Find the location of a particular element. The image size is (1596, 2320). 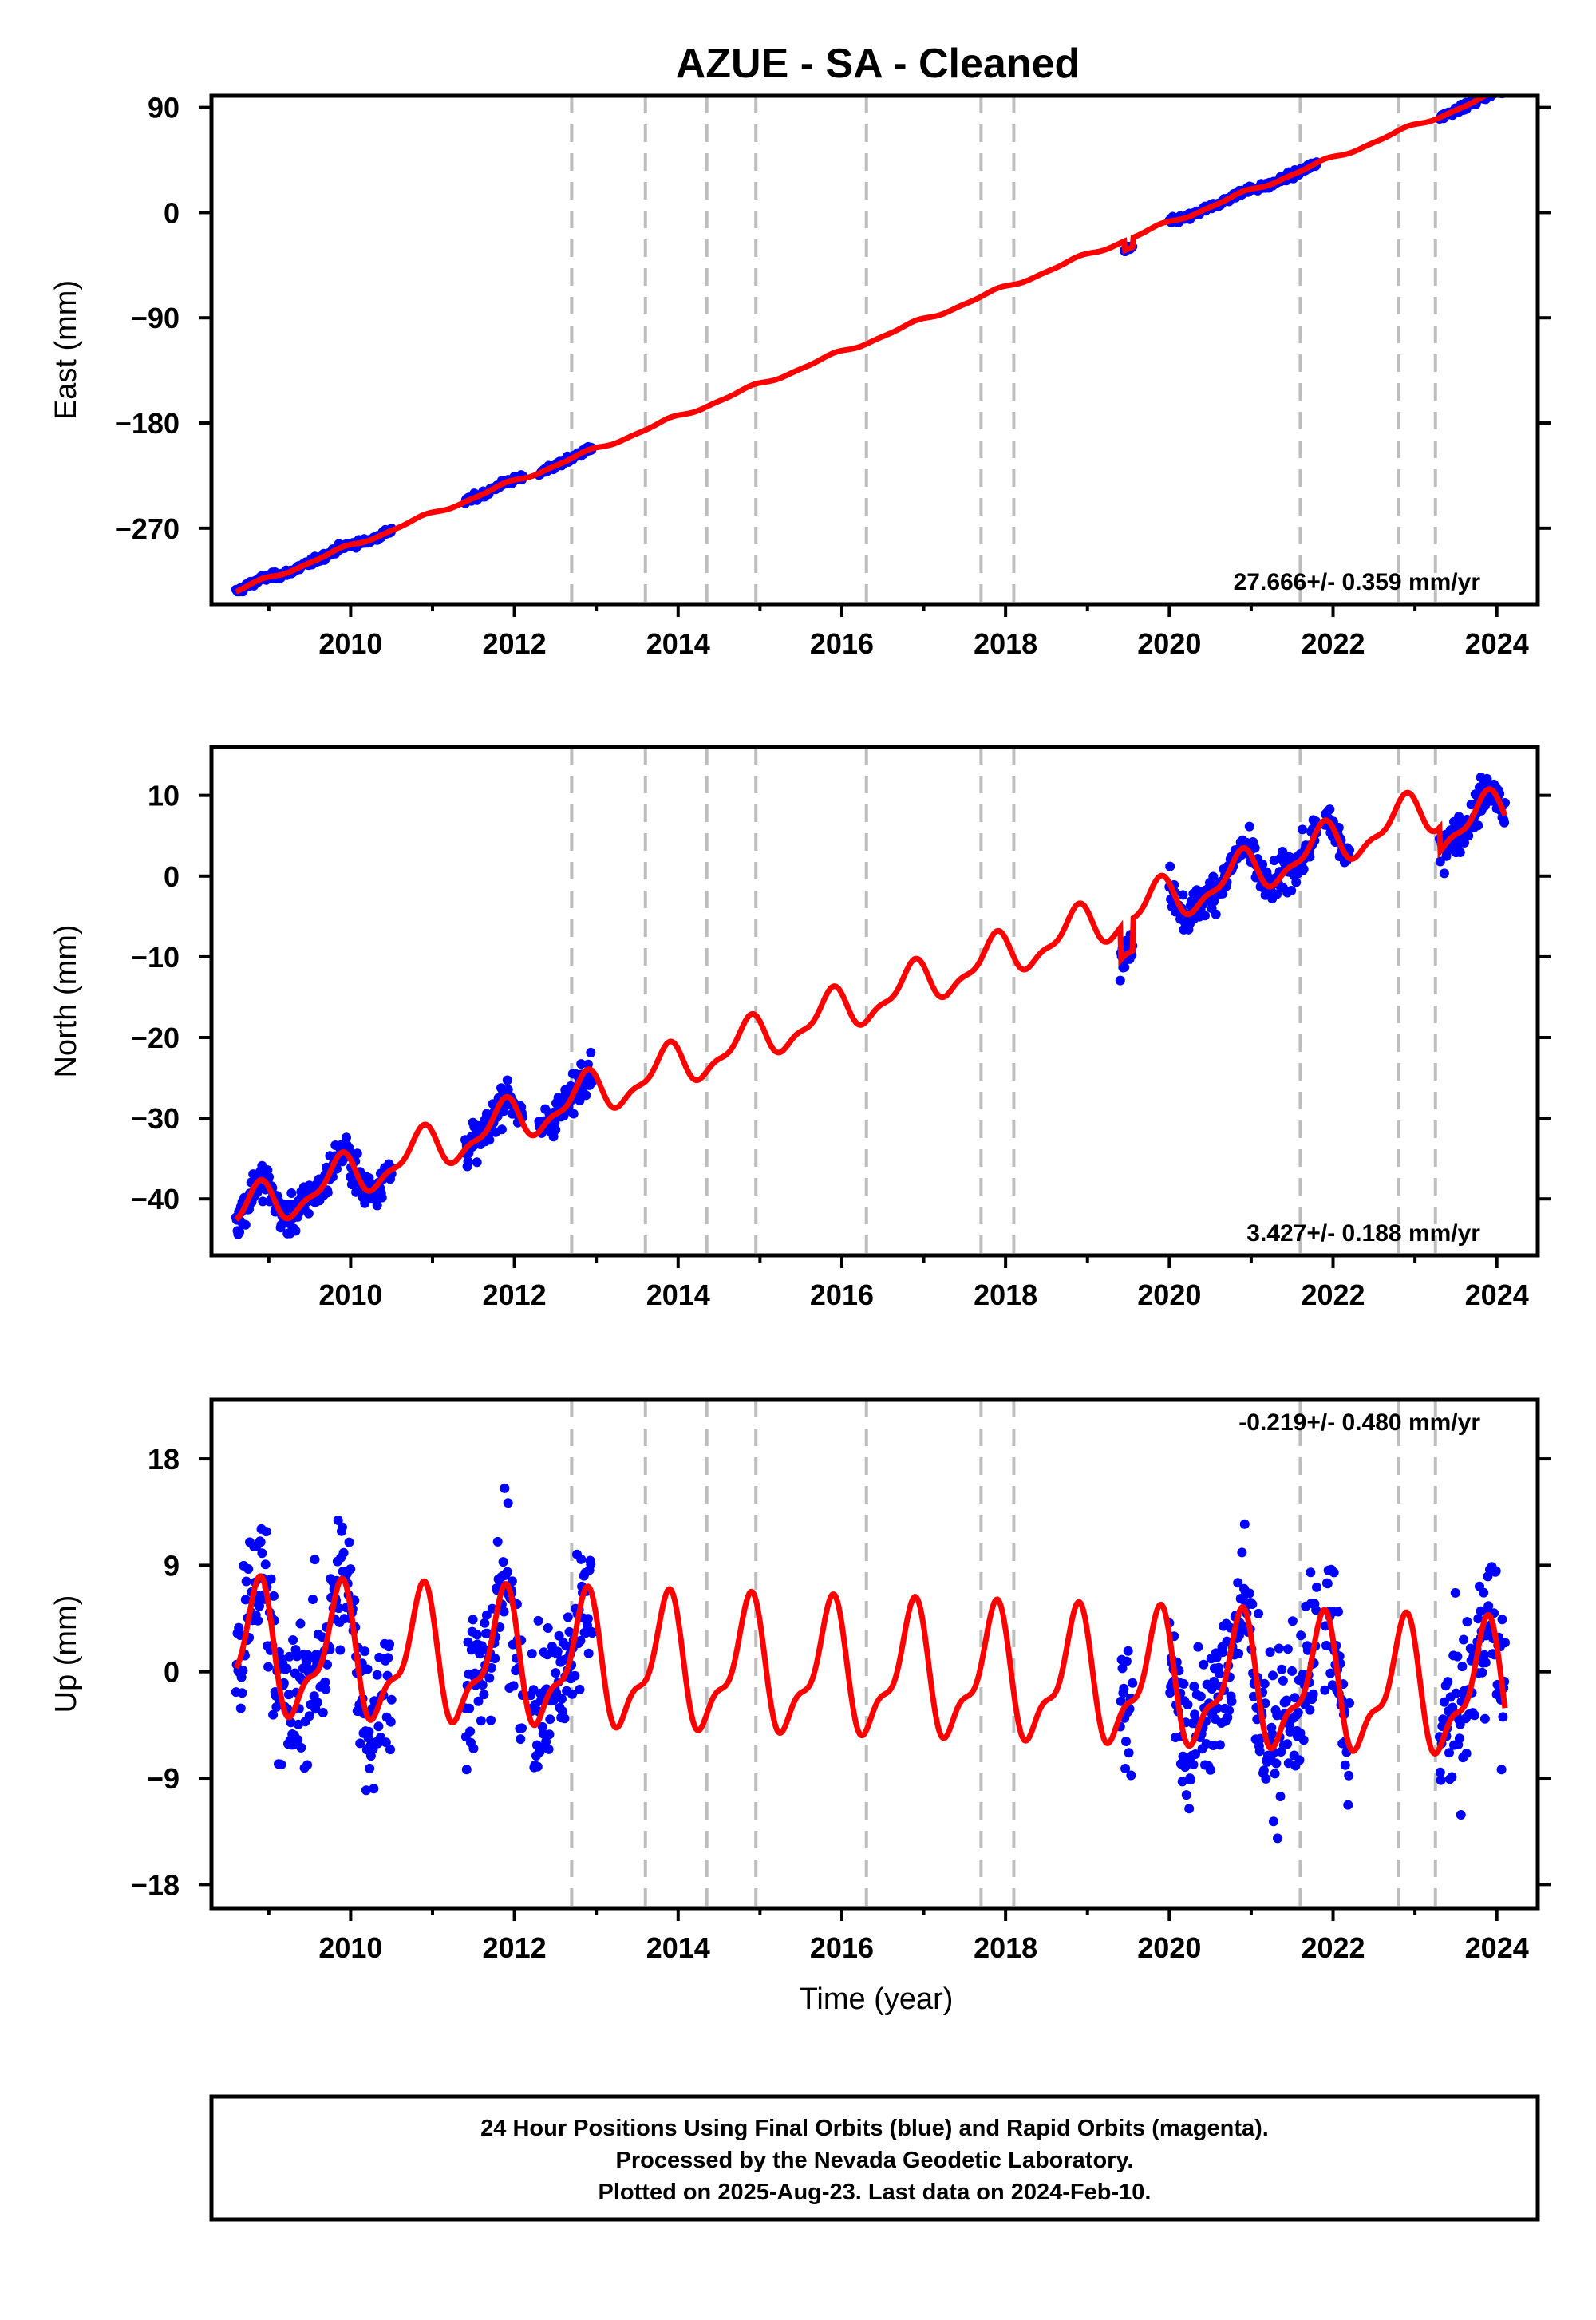

y-tick-label: −180 is located at coordinates (147, 423).